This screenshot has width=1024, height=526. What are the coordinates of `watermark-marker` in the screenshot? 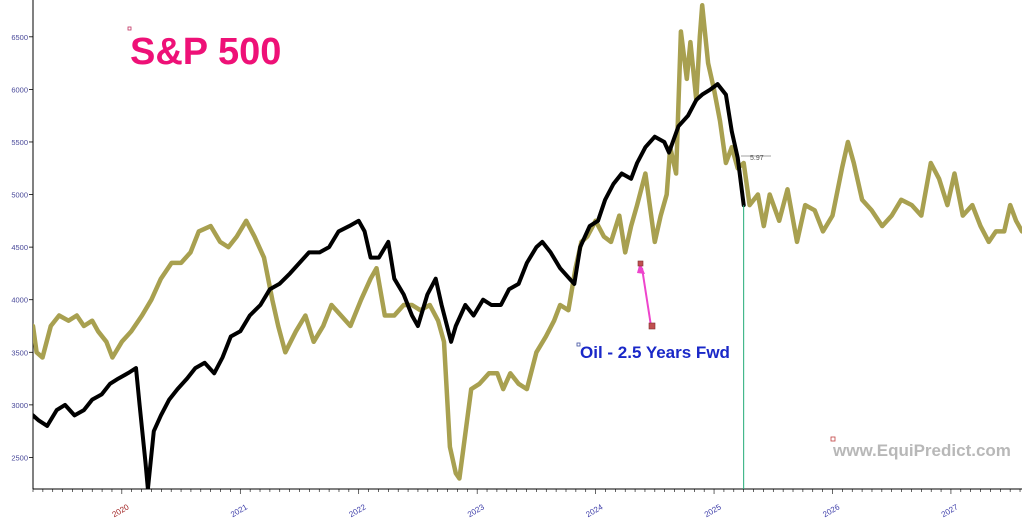 It's located at (833, 439).